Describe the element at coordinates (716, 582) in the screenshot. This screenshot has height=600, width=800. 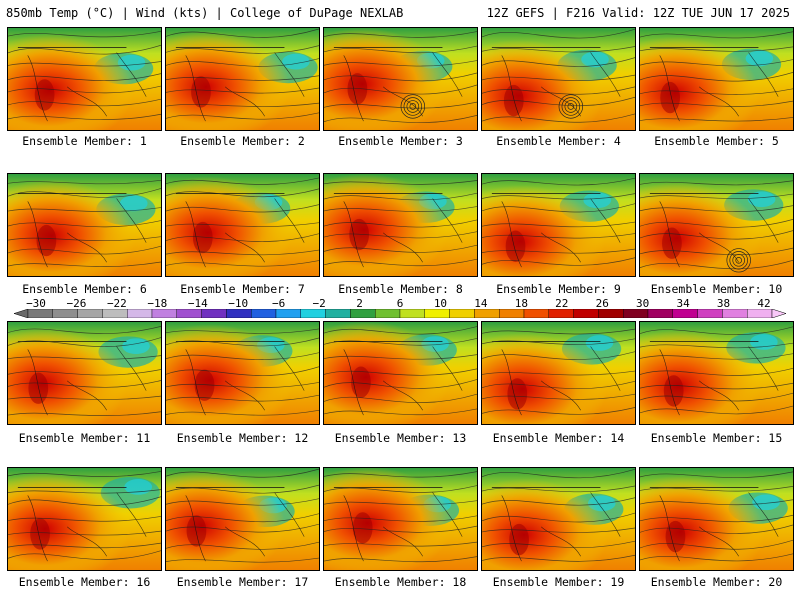
I see `ensemble-member-label: Ensemble Member: 20` at that location.